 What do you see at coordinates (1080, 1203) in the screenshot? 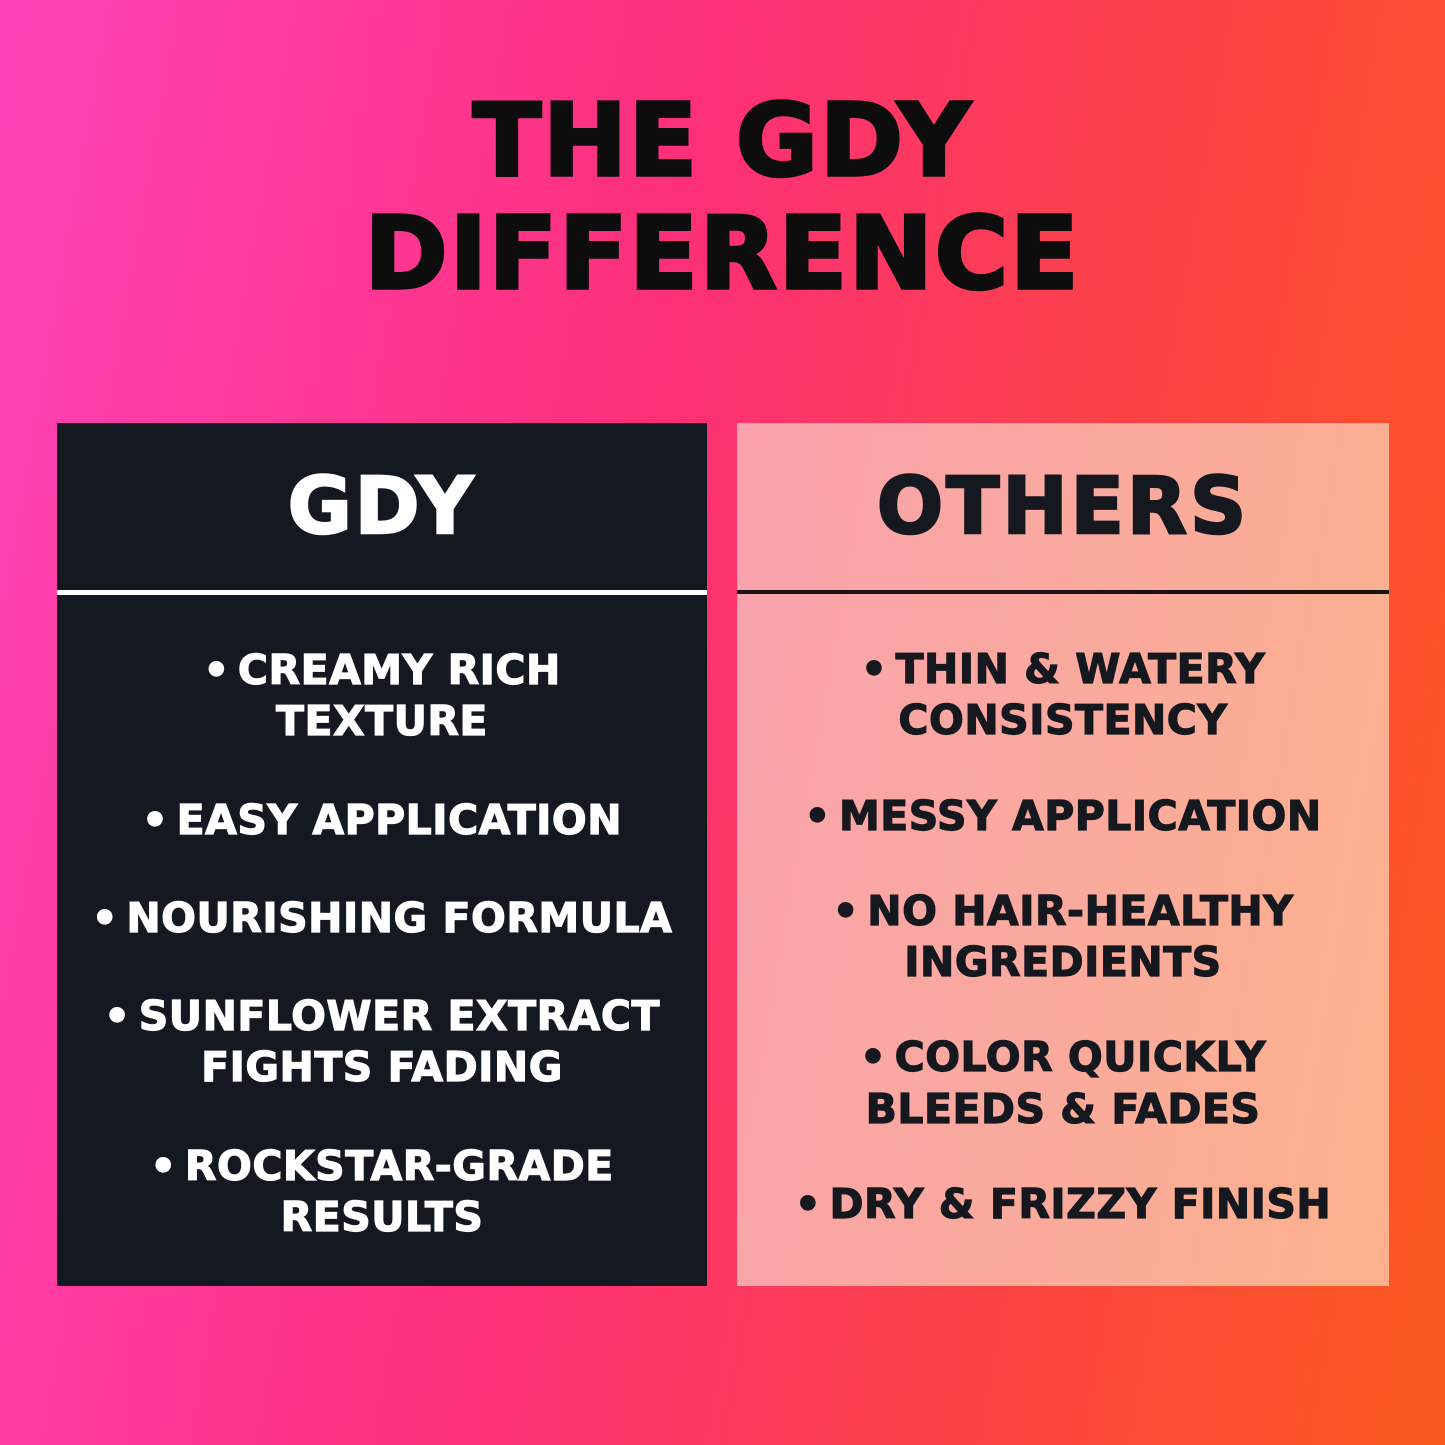
I see `others-item-label: DRY & FRIZZY FINISH` at bounding box center [1080, 1203].